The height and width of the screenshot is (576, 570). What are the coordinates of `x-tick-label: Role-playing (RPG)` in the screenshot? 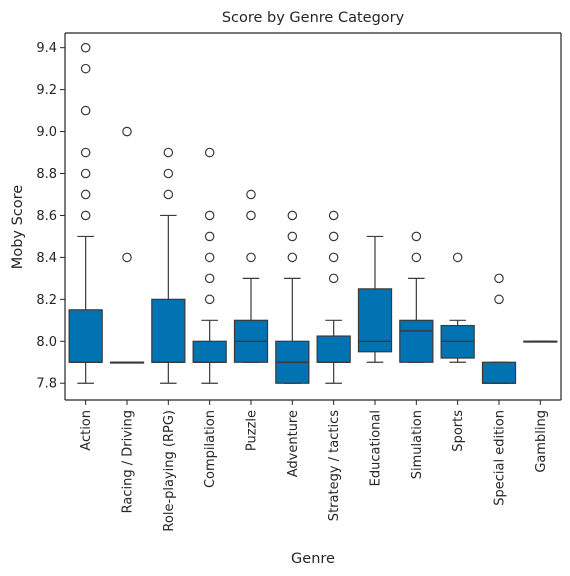 It's located at (169, 471).